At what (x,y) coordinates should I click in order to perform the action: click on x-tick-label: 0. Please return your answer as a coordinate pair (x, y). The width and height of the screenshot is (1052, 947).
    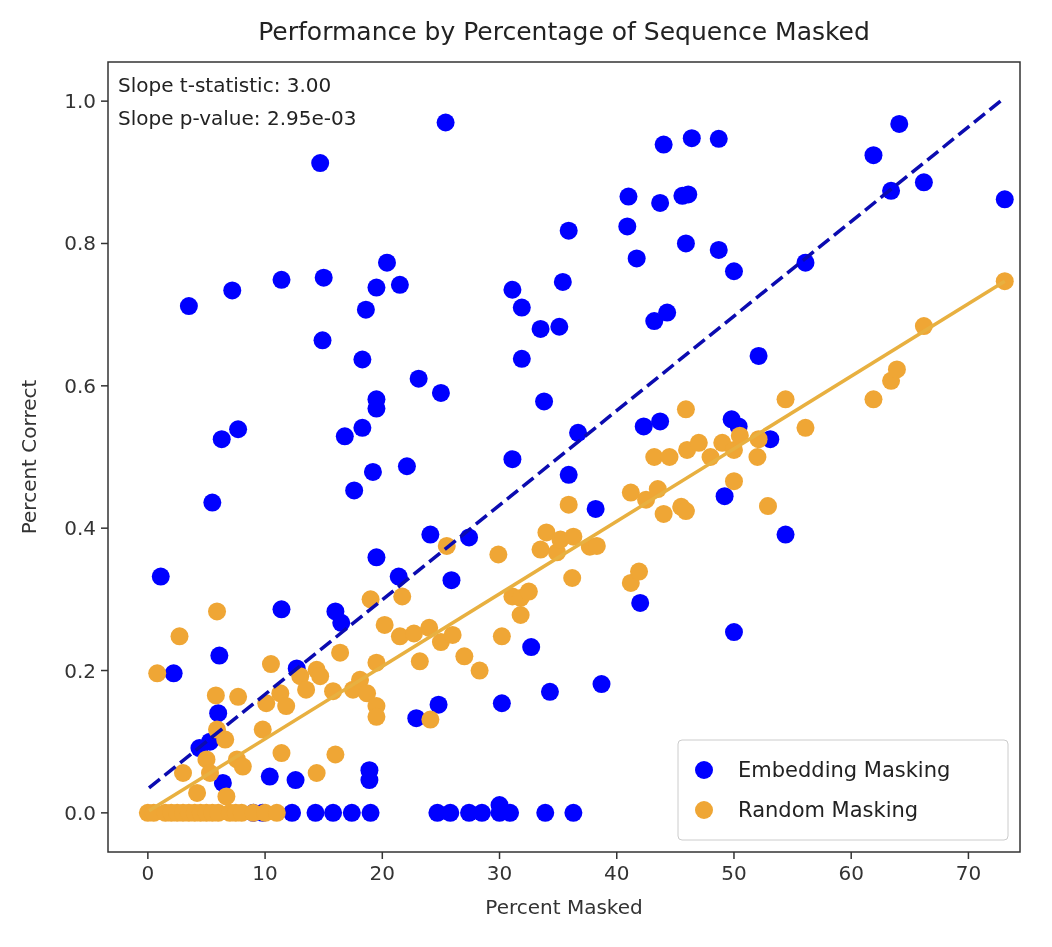
    Looking at the image, I should click on (148, 873).